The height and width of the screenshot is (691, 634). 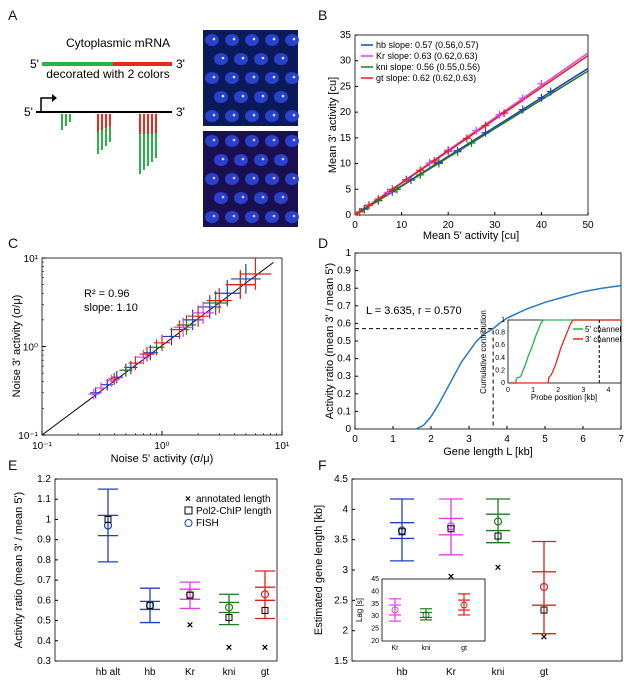 What do you see at coordinates (483, 352) in the screenshot?
I see `d-inset-ylabel: Cumulative contribution` at bounding box center [483, 352].